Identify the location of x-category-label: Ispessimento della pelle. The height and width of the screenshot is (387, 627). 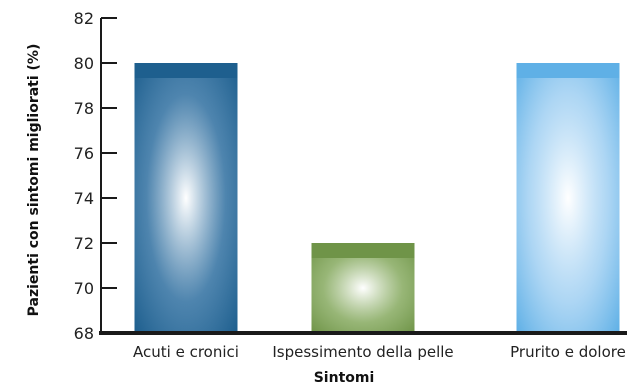
(362, 352).